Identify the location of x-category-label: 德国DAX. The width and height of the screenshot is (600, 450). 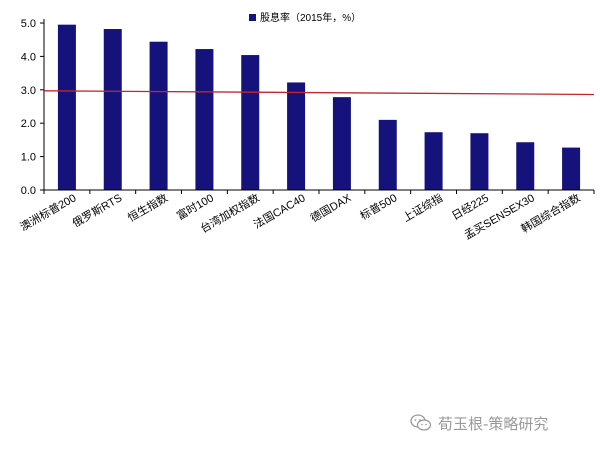
(331, 207).